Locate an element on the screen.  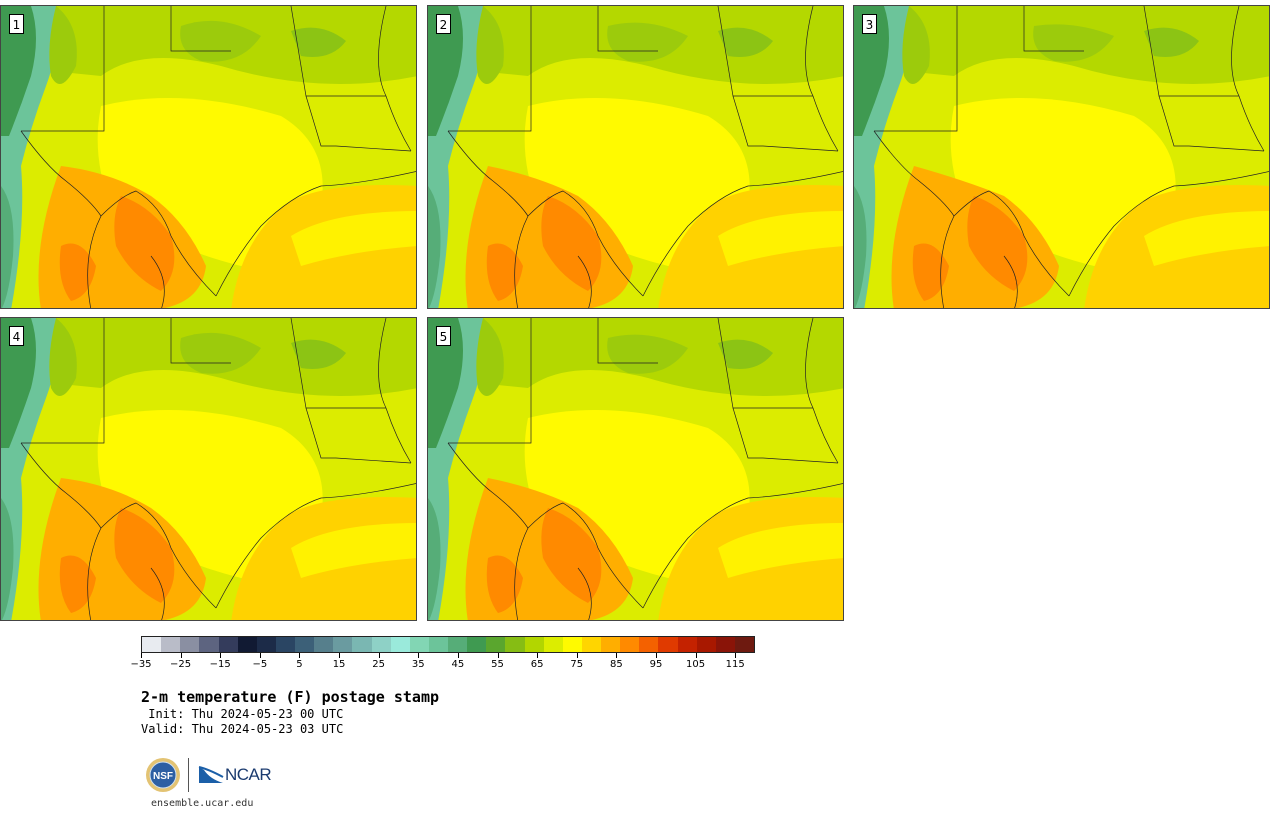
logos: NSF NCAR is located at coordinates (208, 775).